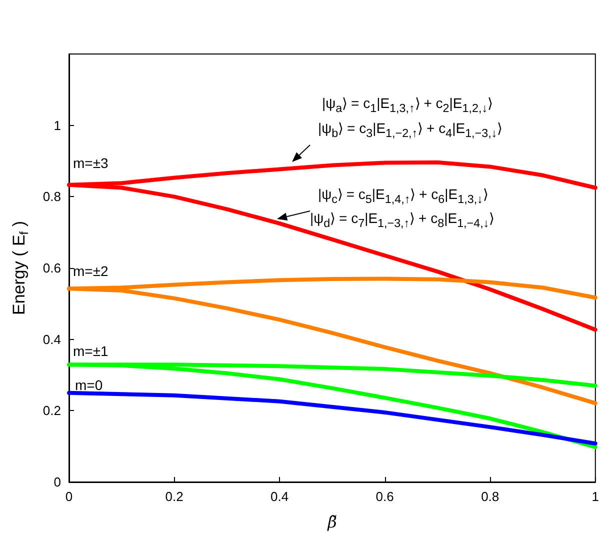  I want to click on annotation: m=±1, so click(90, 351).